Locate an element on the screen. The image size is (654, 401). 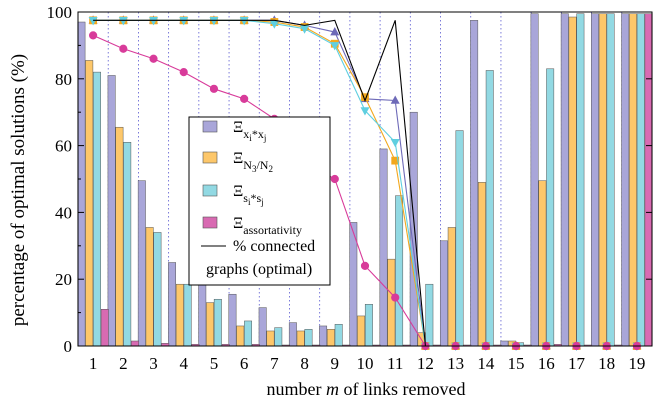
x-tick-label: 13 is located at coordinates (455, 363).